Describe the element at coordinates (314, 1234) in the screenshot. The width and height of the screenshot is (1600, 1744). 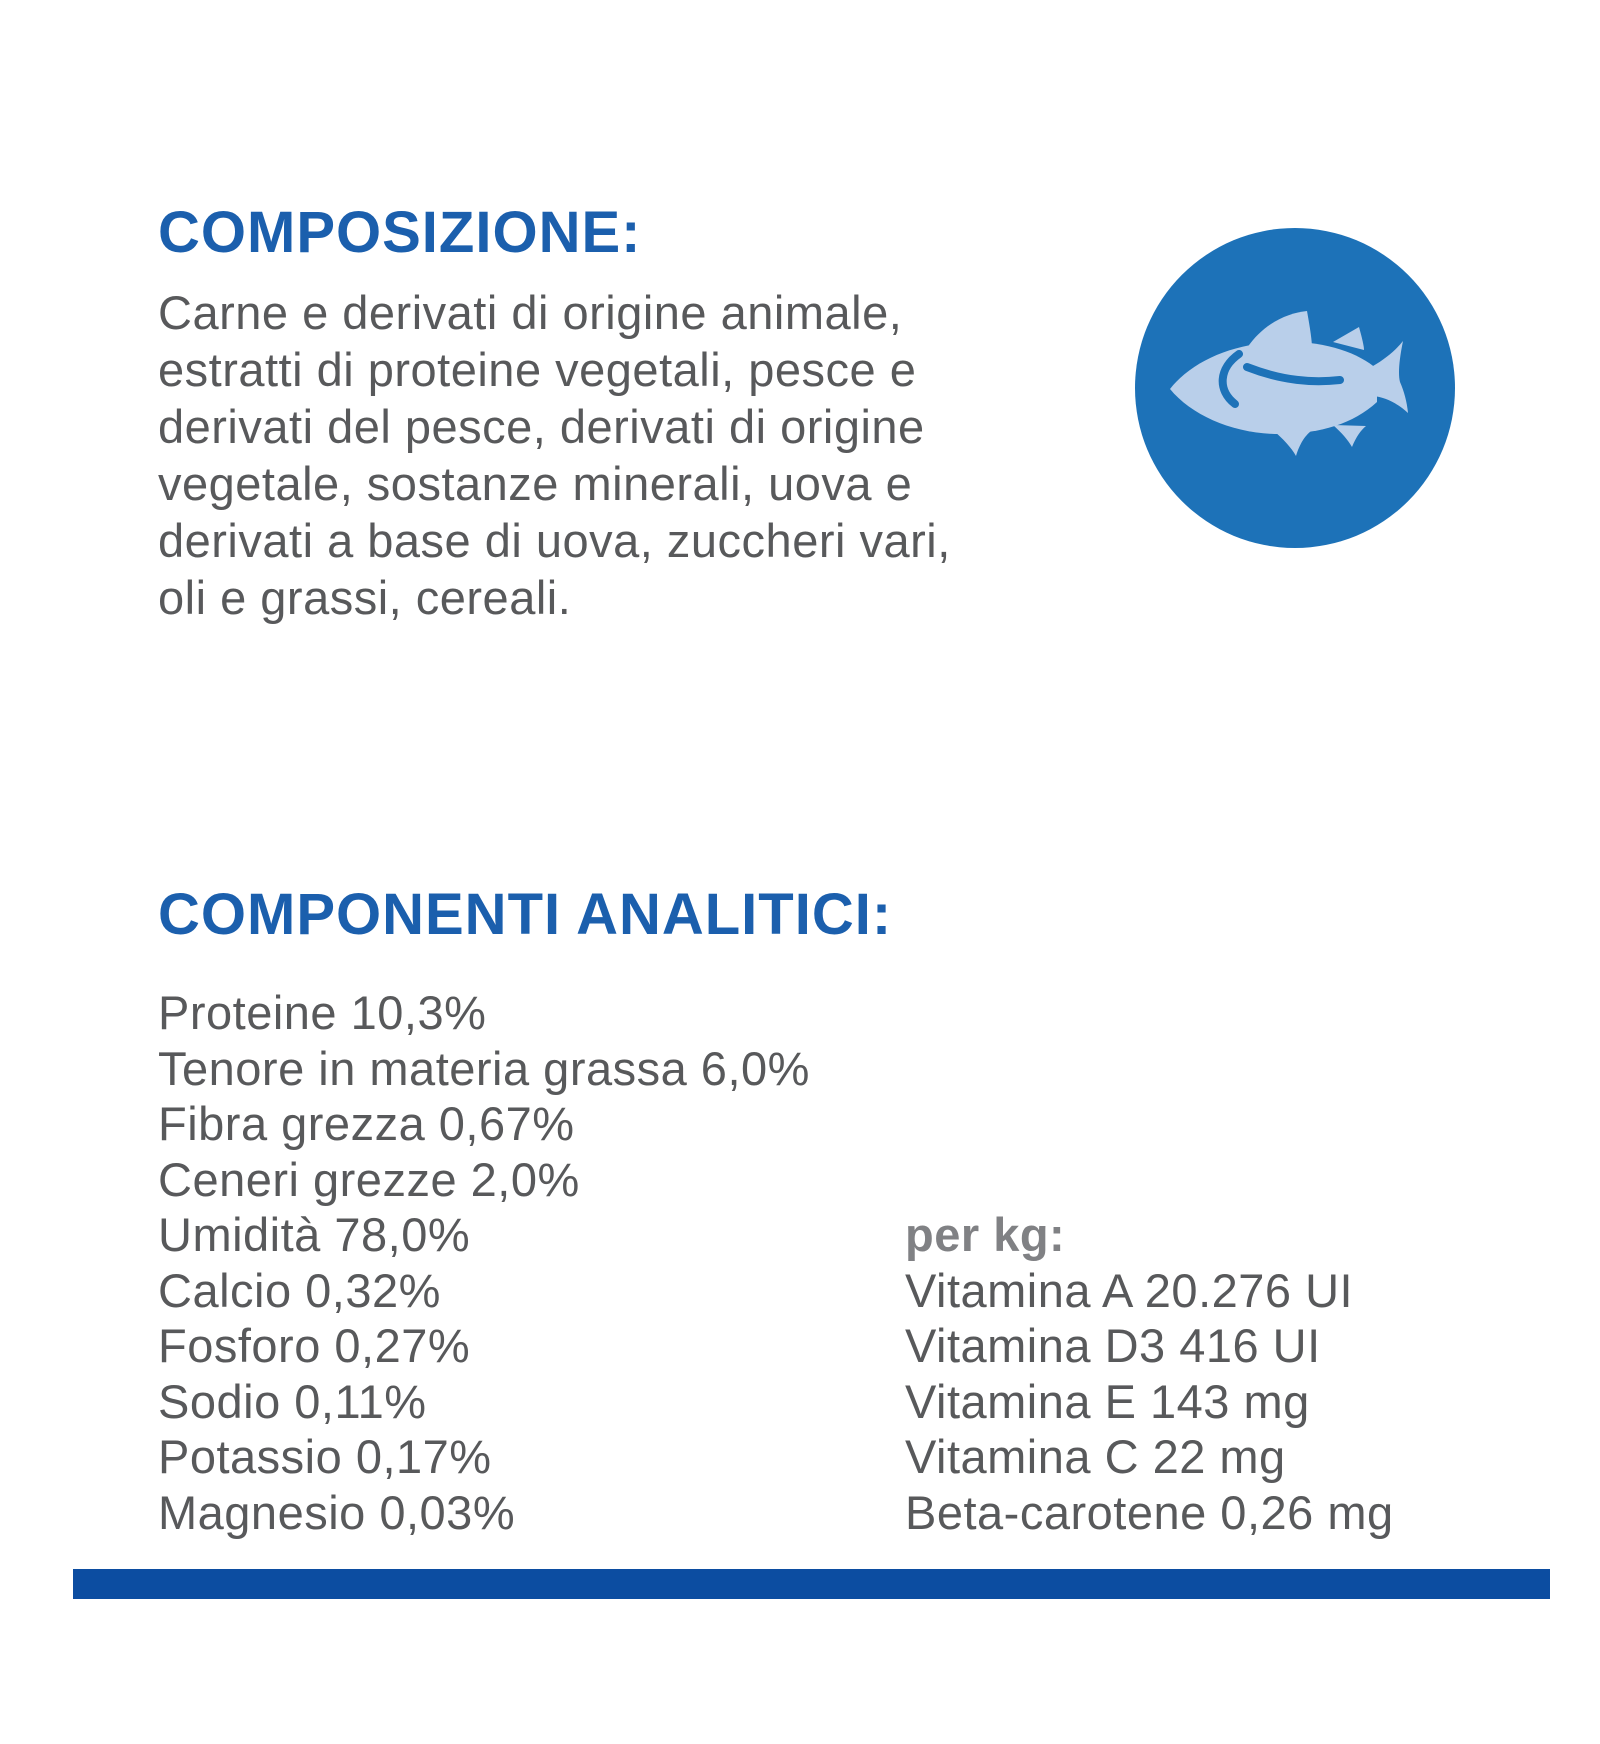
I see `list-item: Umidità 78,0%` at that location.